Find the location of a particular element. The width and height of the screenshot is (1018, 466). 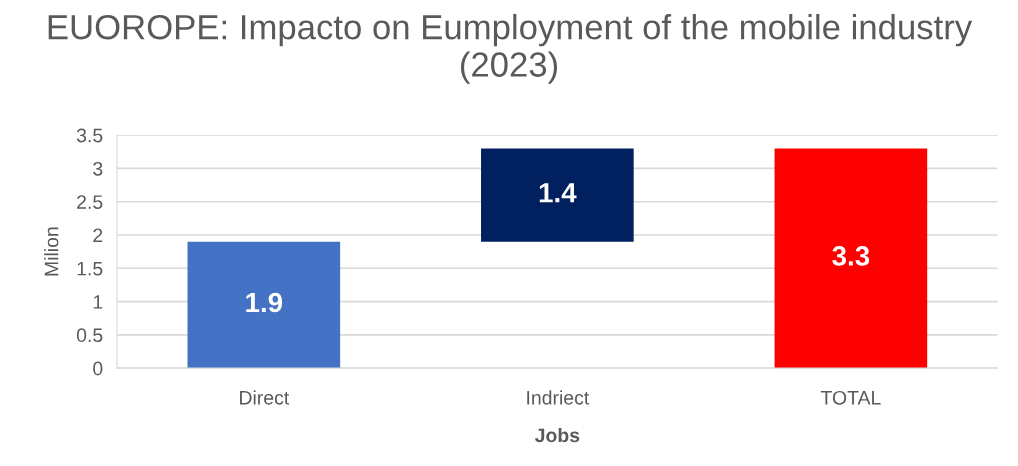

y-tick-label: 3.5 is located at coordinates (89, 135).